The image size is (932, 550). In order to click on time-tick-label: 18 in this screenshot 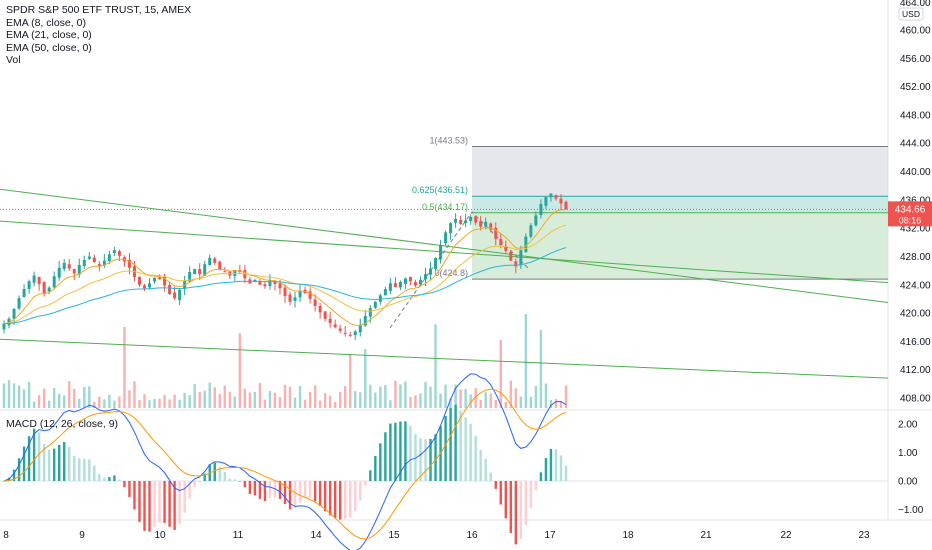, I will do `click(628, 535)`.